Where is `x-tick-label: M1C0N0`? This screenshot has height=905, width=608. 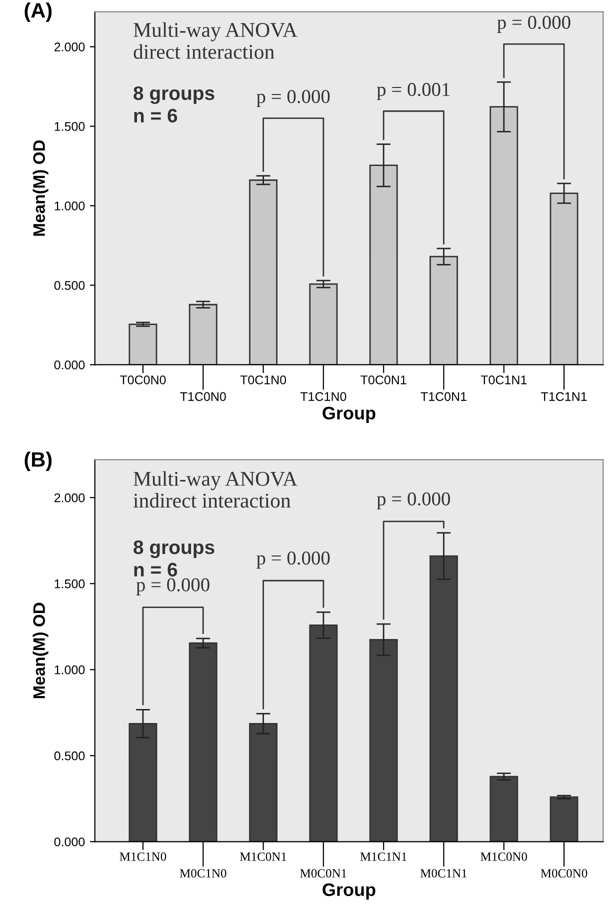
x-tick-label: M1C0N0 is located at coordinates (504, 856).